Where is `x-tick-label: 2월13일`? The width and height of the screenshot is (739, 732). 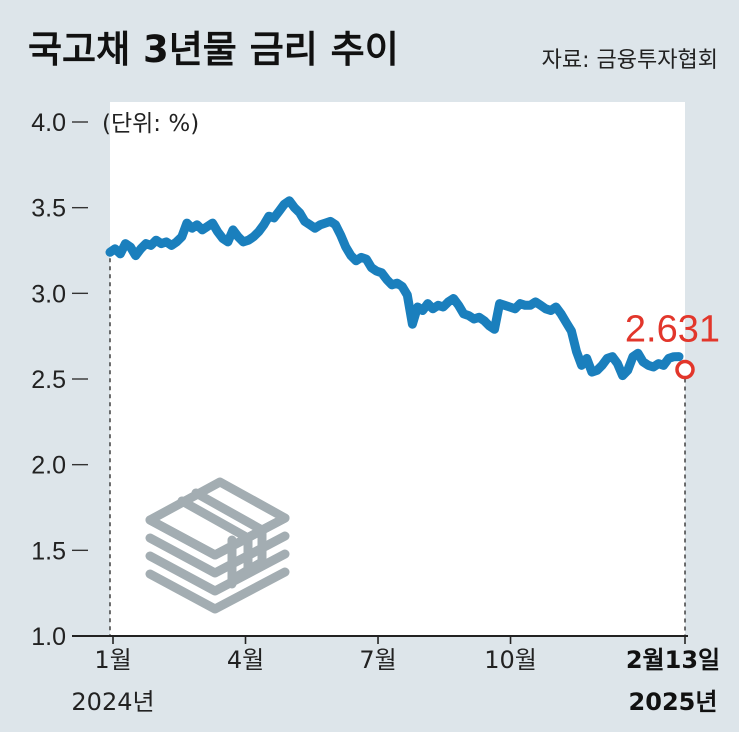 x-tick-label: 2월13일 is located at coordinates (673, 660).